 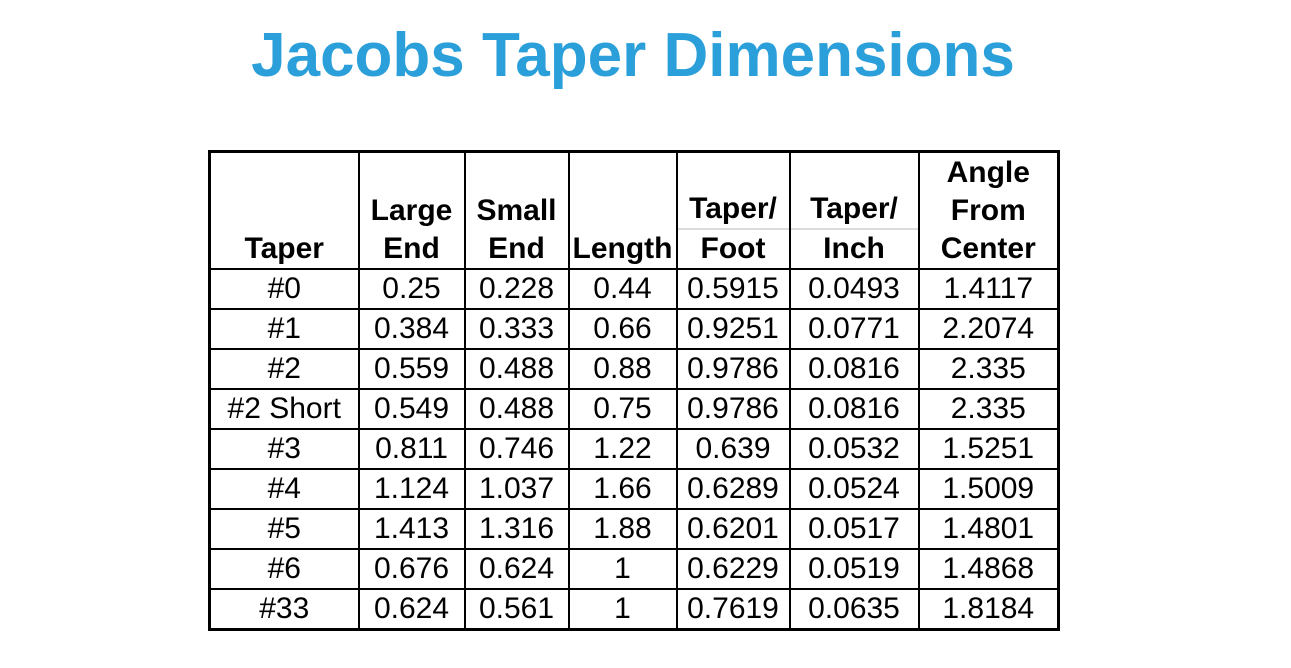 What do you see at coordinates (622, 329) in the screenshot?
I see `cell-length: 0.66` at bounding box center [622, 329].